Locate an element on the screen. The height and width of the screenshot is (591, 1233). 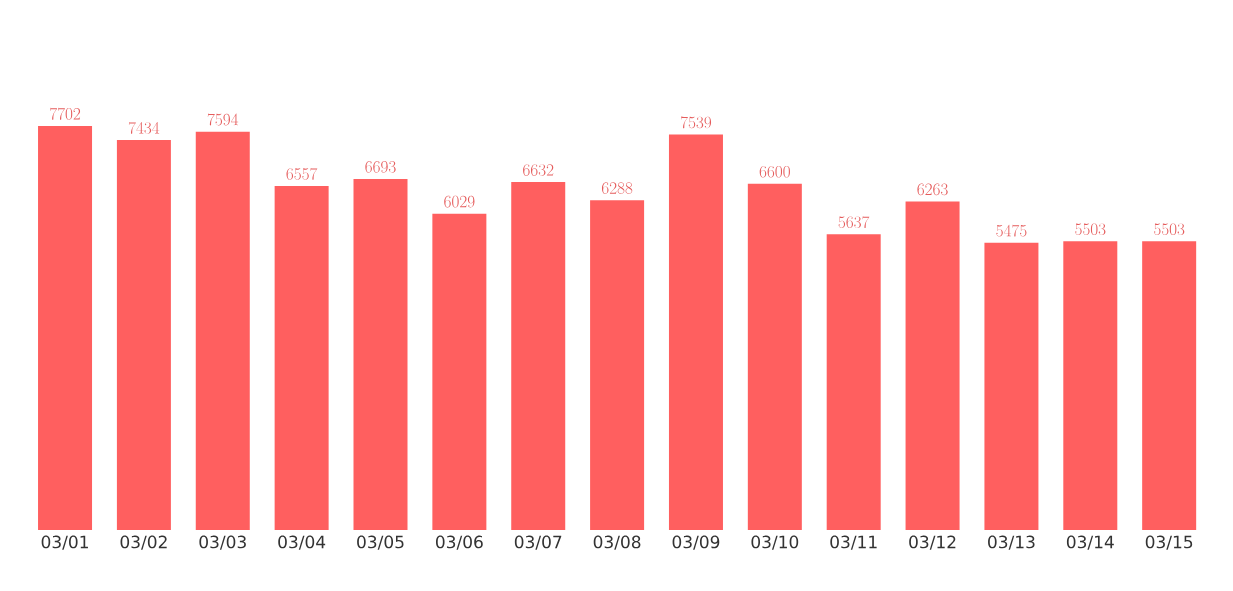
data-label: 6029 is located at coordinates (459, 201).